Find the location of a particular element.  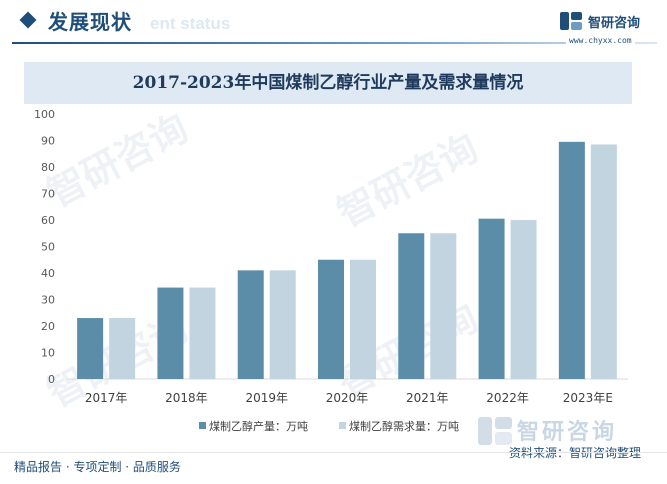

y-tick-label: 20 is located at coordinates (48, 326).